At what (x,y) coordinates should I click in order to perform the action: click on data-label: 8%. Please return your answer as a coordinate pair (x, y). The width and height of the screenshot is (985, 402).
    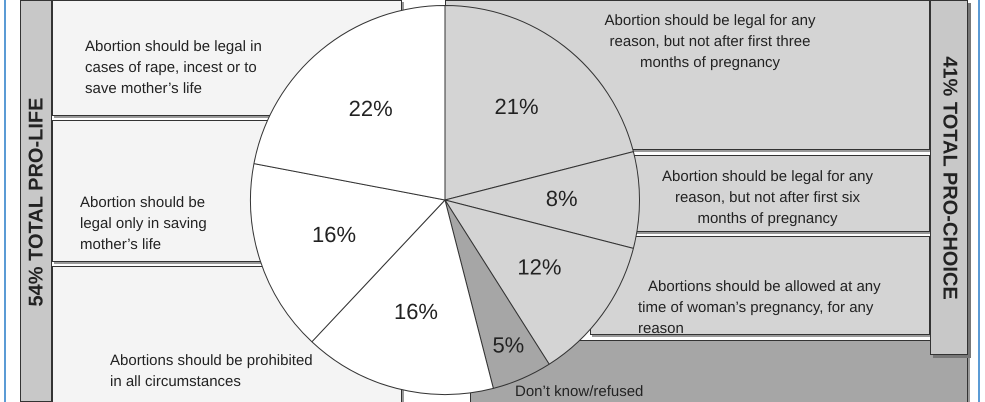
    Looking at the image, I should click on (562, 199).